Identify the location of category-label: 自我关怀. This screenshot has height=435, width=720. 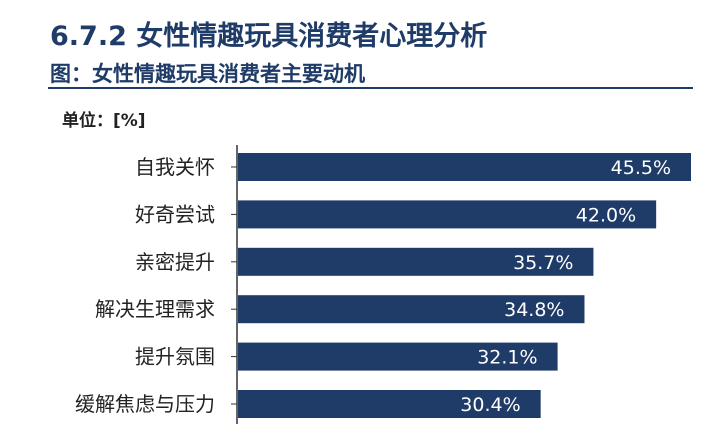
(175, 167).